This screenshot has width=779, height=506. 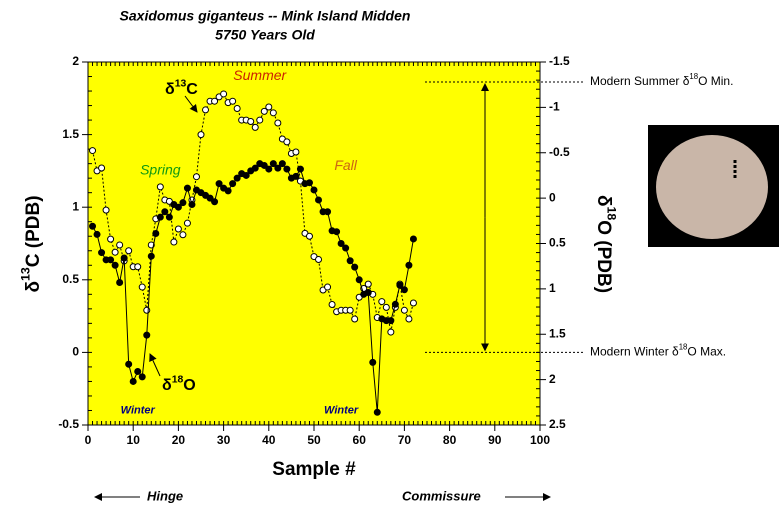 I want to click on y-axis-label: δ13C (PDB), so click(x=31, y=243).